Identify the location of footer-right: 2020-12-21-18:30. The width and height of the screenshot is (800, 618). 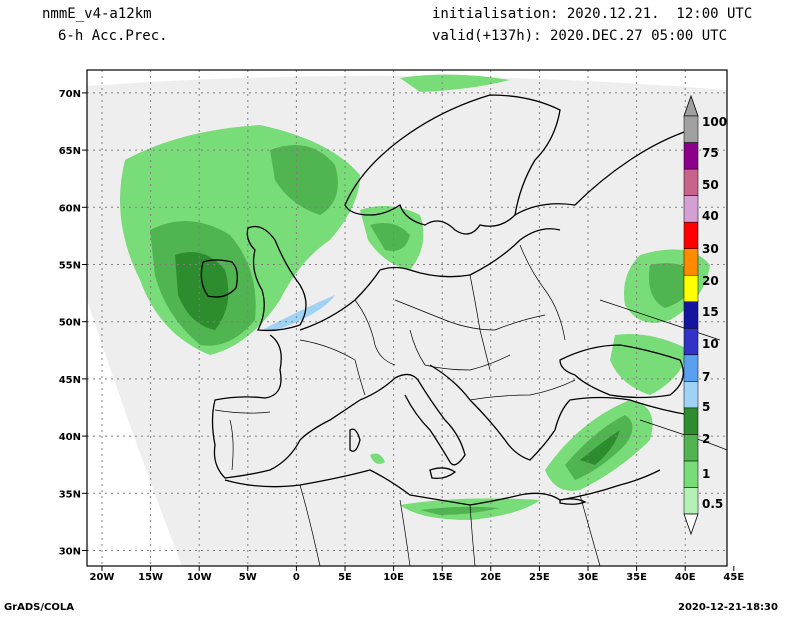
(728, 607).